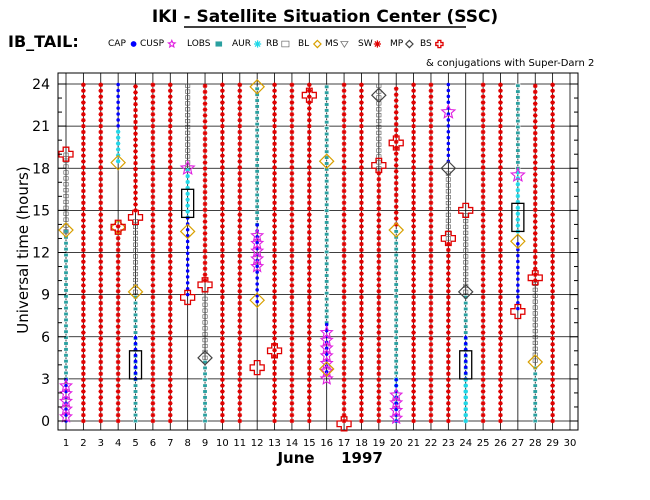  Describe the element at coordinates (118, 279) in the screenshot. I see `data-point-sw-day4` at that location.